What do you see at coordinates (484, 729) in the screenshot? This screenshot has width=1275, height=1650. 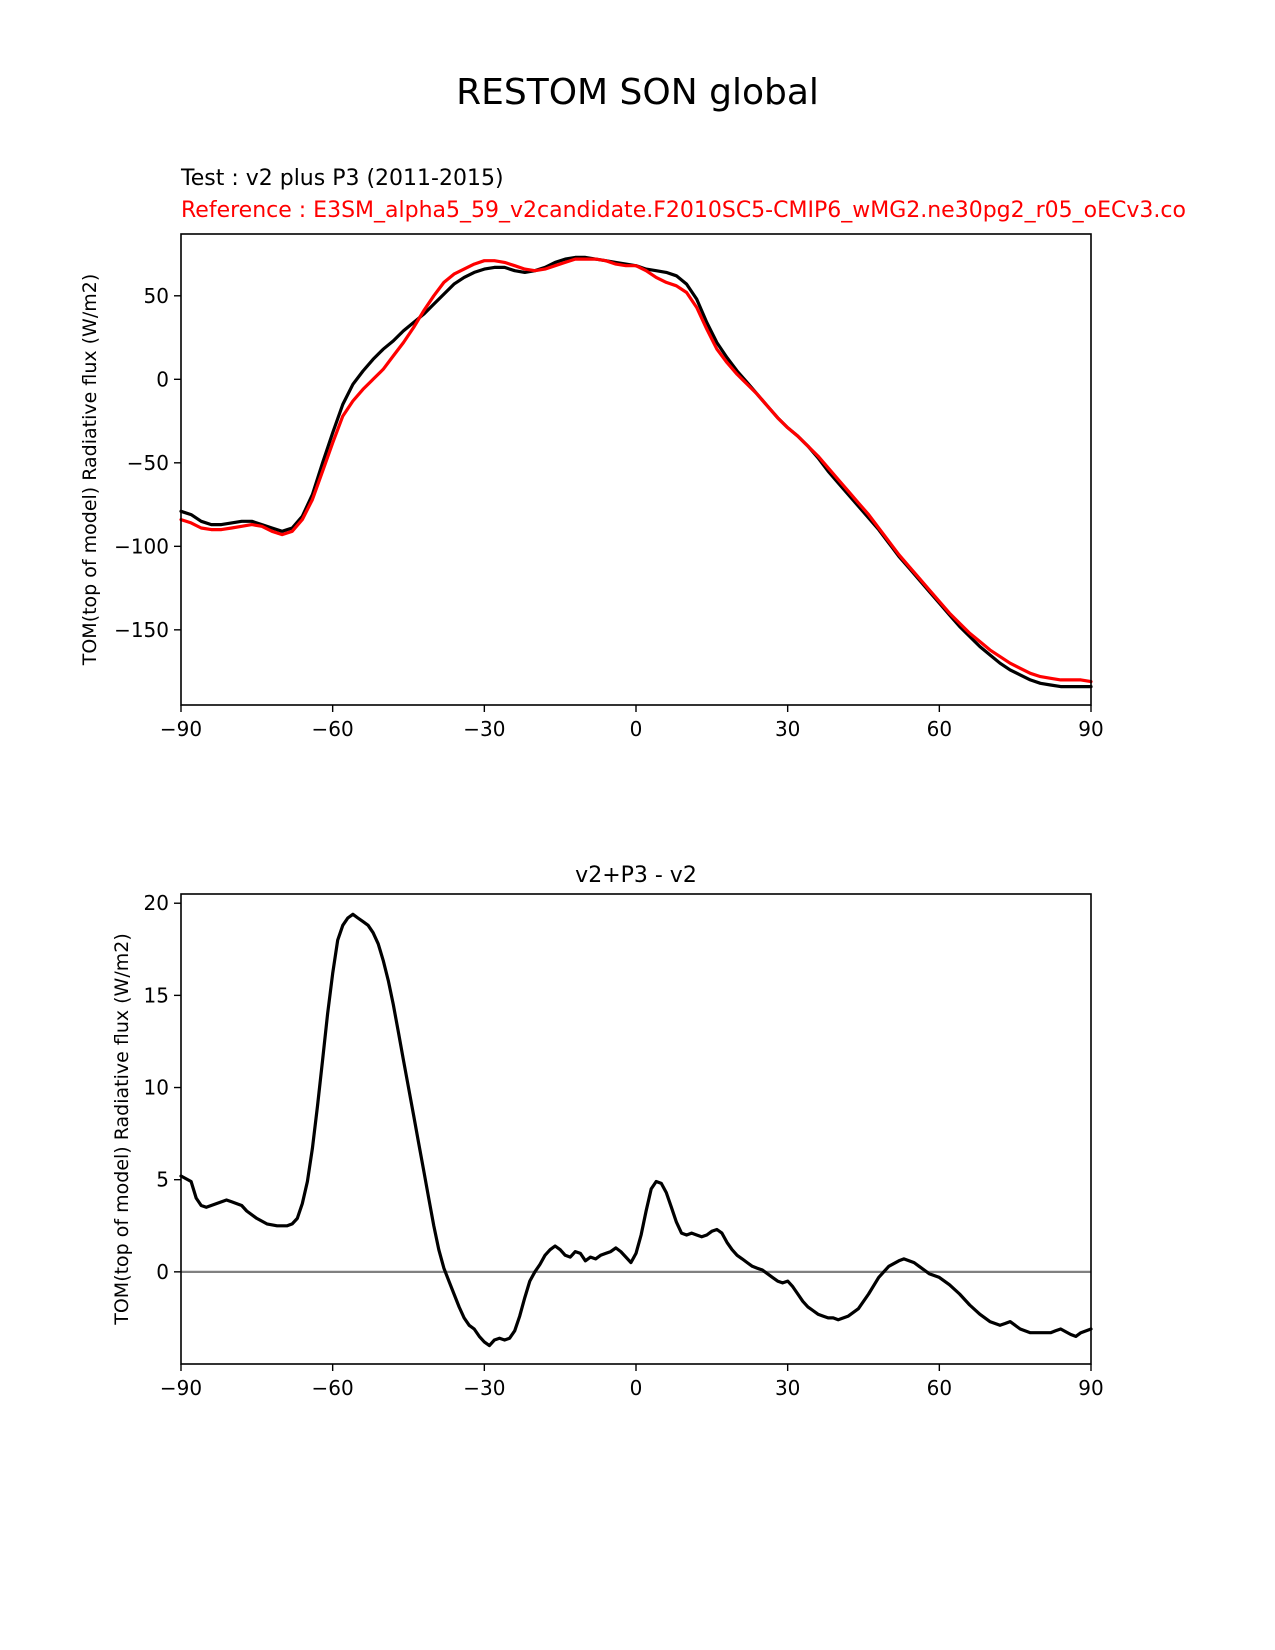 I see `top-x-tick-label: −30` at bounding box center [484, 729].